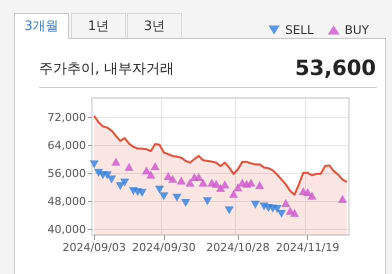 The width and height of the screenshot is (392, 274). Describe the element at coordinates (106, 69) in the screenshot. I see `chart-title: 주가추이, 내부자거래` at that location.